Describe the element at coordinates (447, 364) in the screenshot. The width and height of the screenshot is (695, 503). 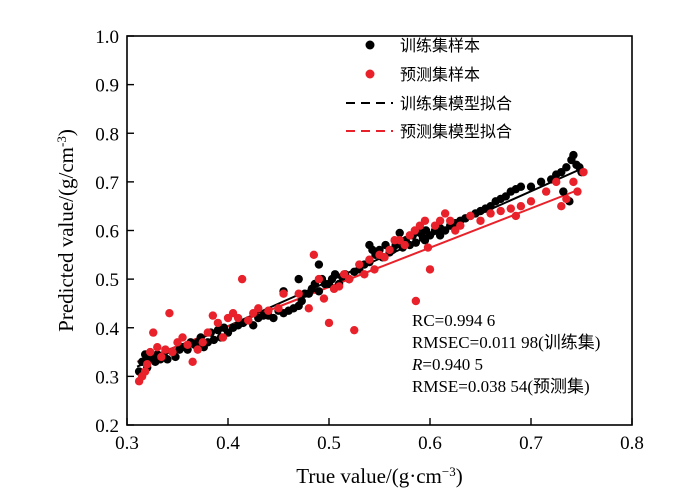
I see `annotation-r: R=0.940 5` at that location.